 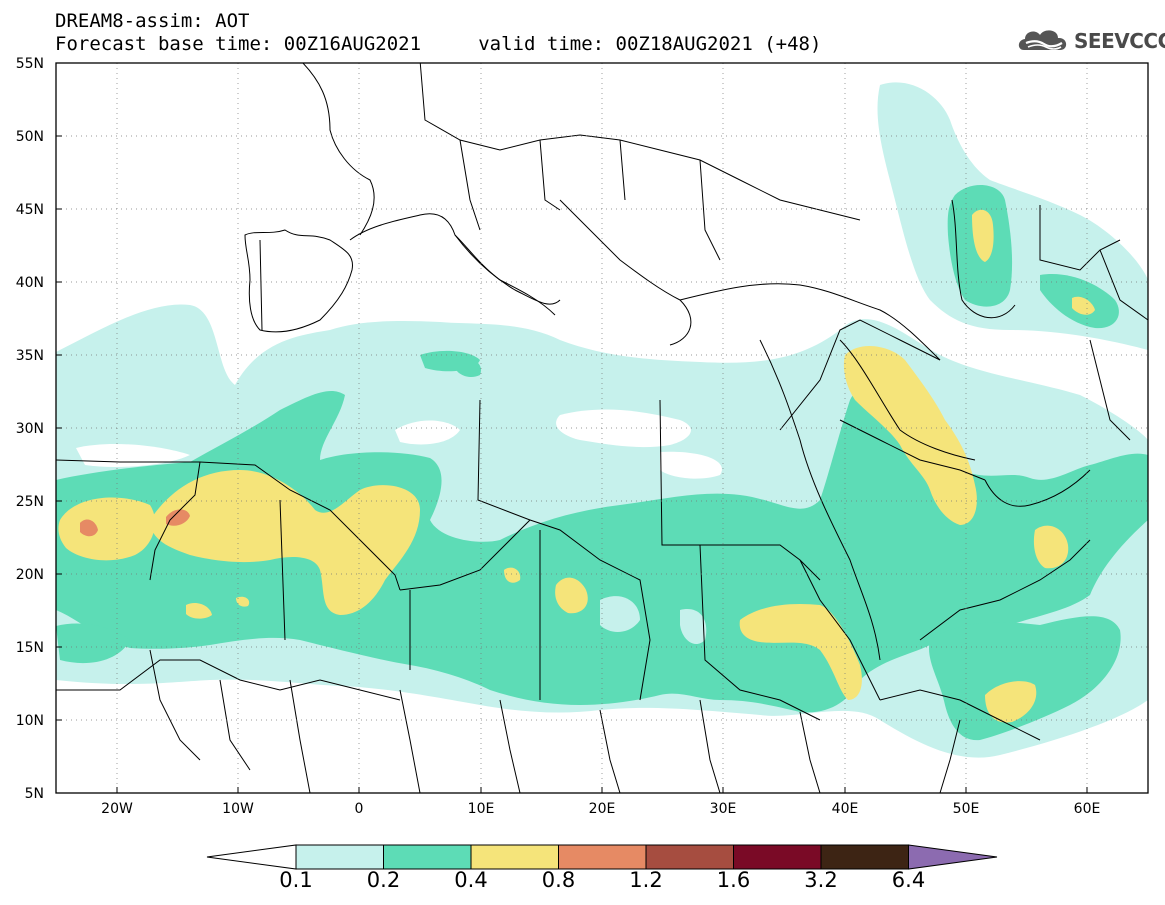 I want to click on cloud-icon, so click(x=1042, y=40).